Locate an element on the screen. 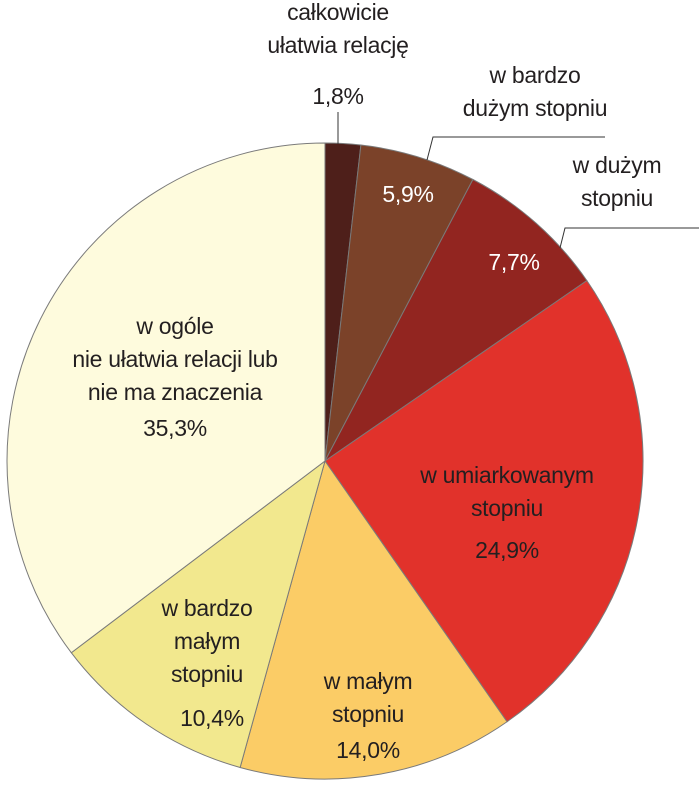 The height and width of the screenshot is (791, 699). slice-value-calkowicie: 1,8% is located at coordinates (337, 96).